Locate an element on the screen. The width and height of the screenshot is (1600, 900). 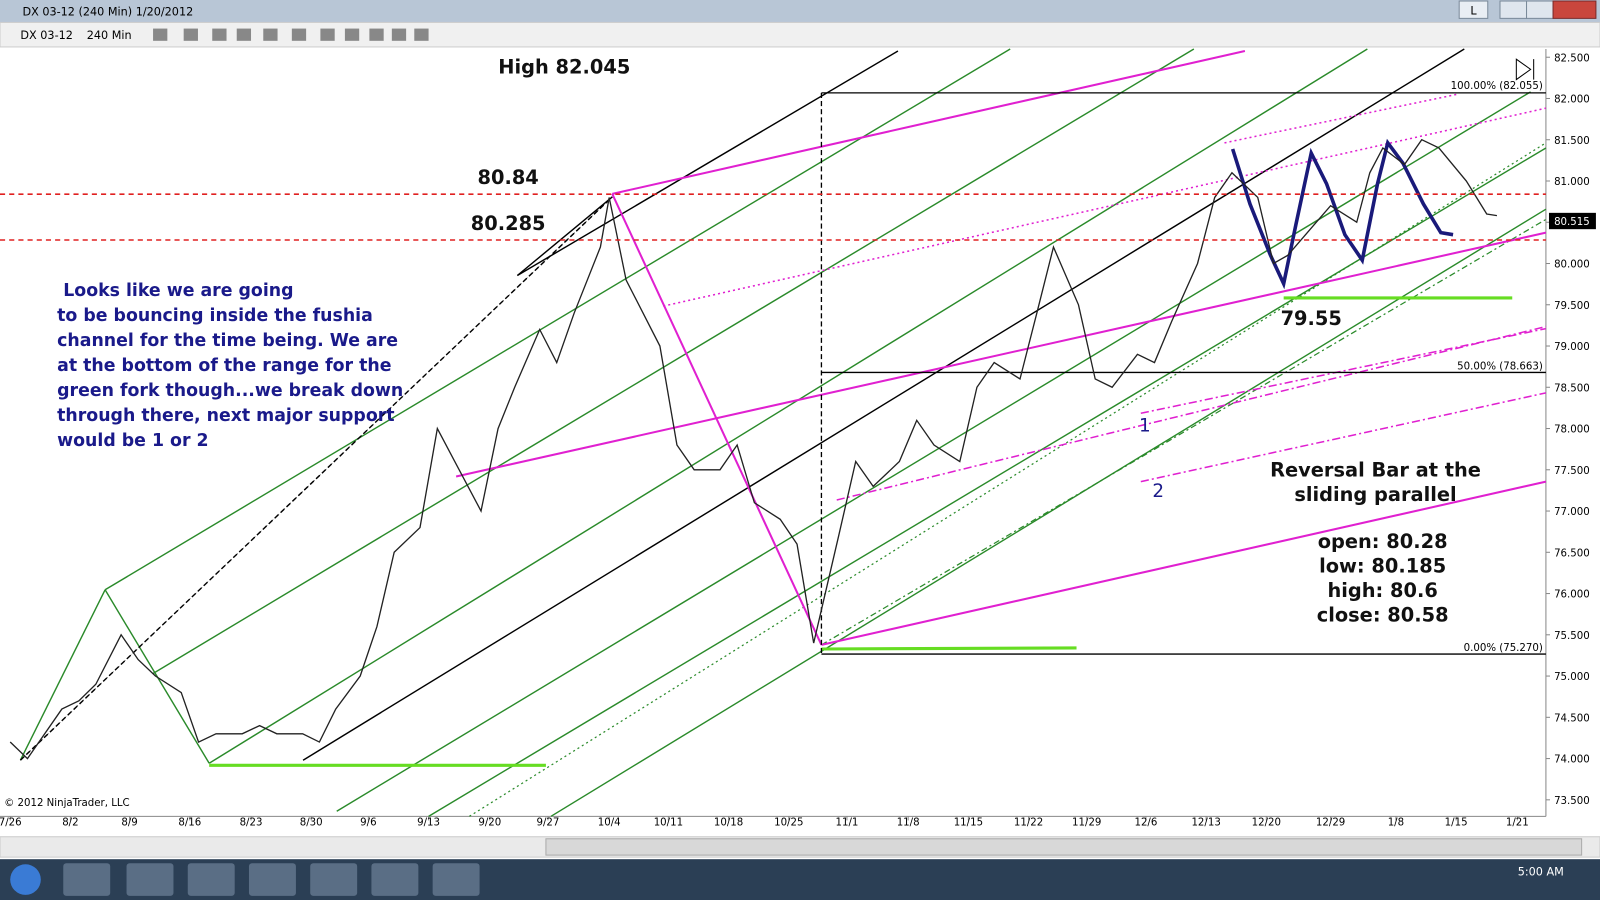
y-tick-label: 82.000 is located at coordinates (1572, 100).